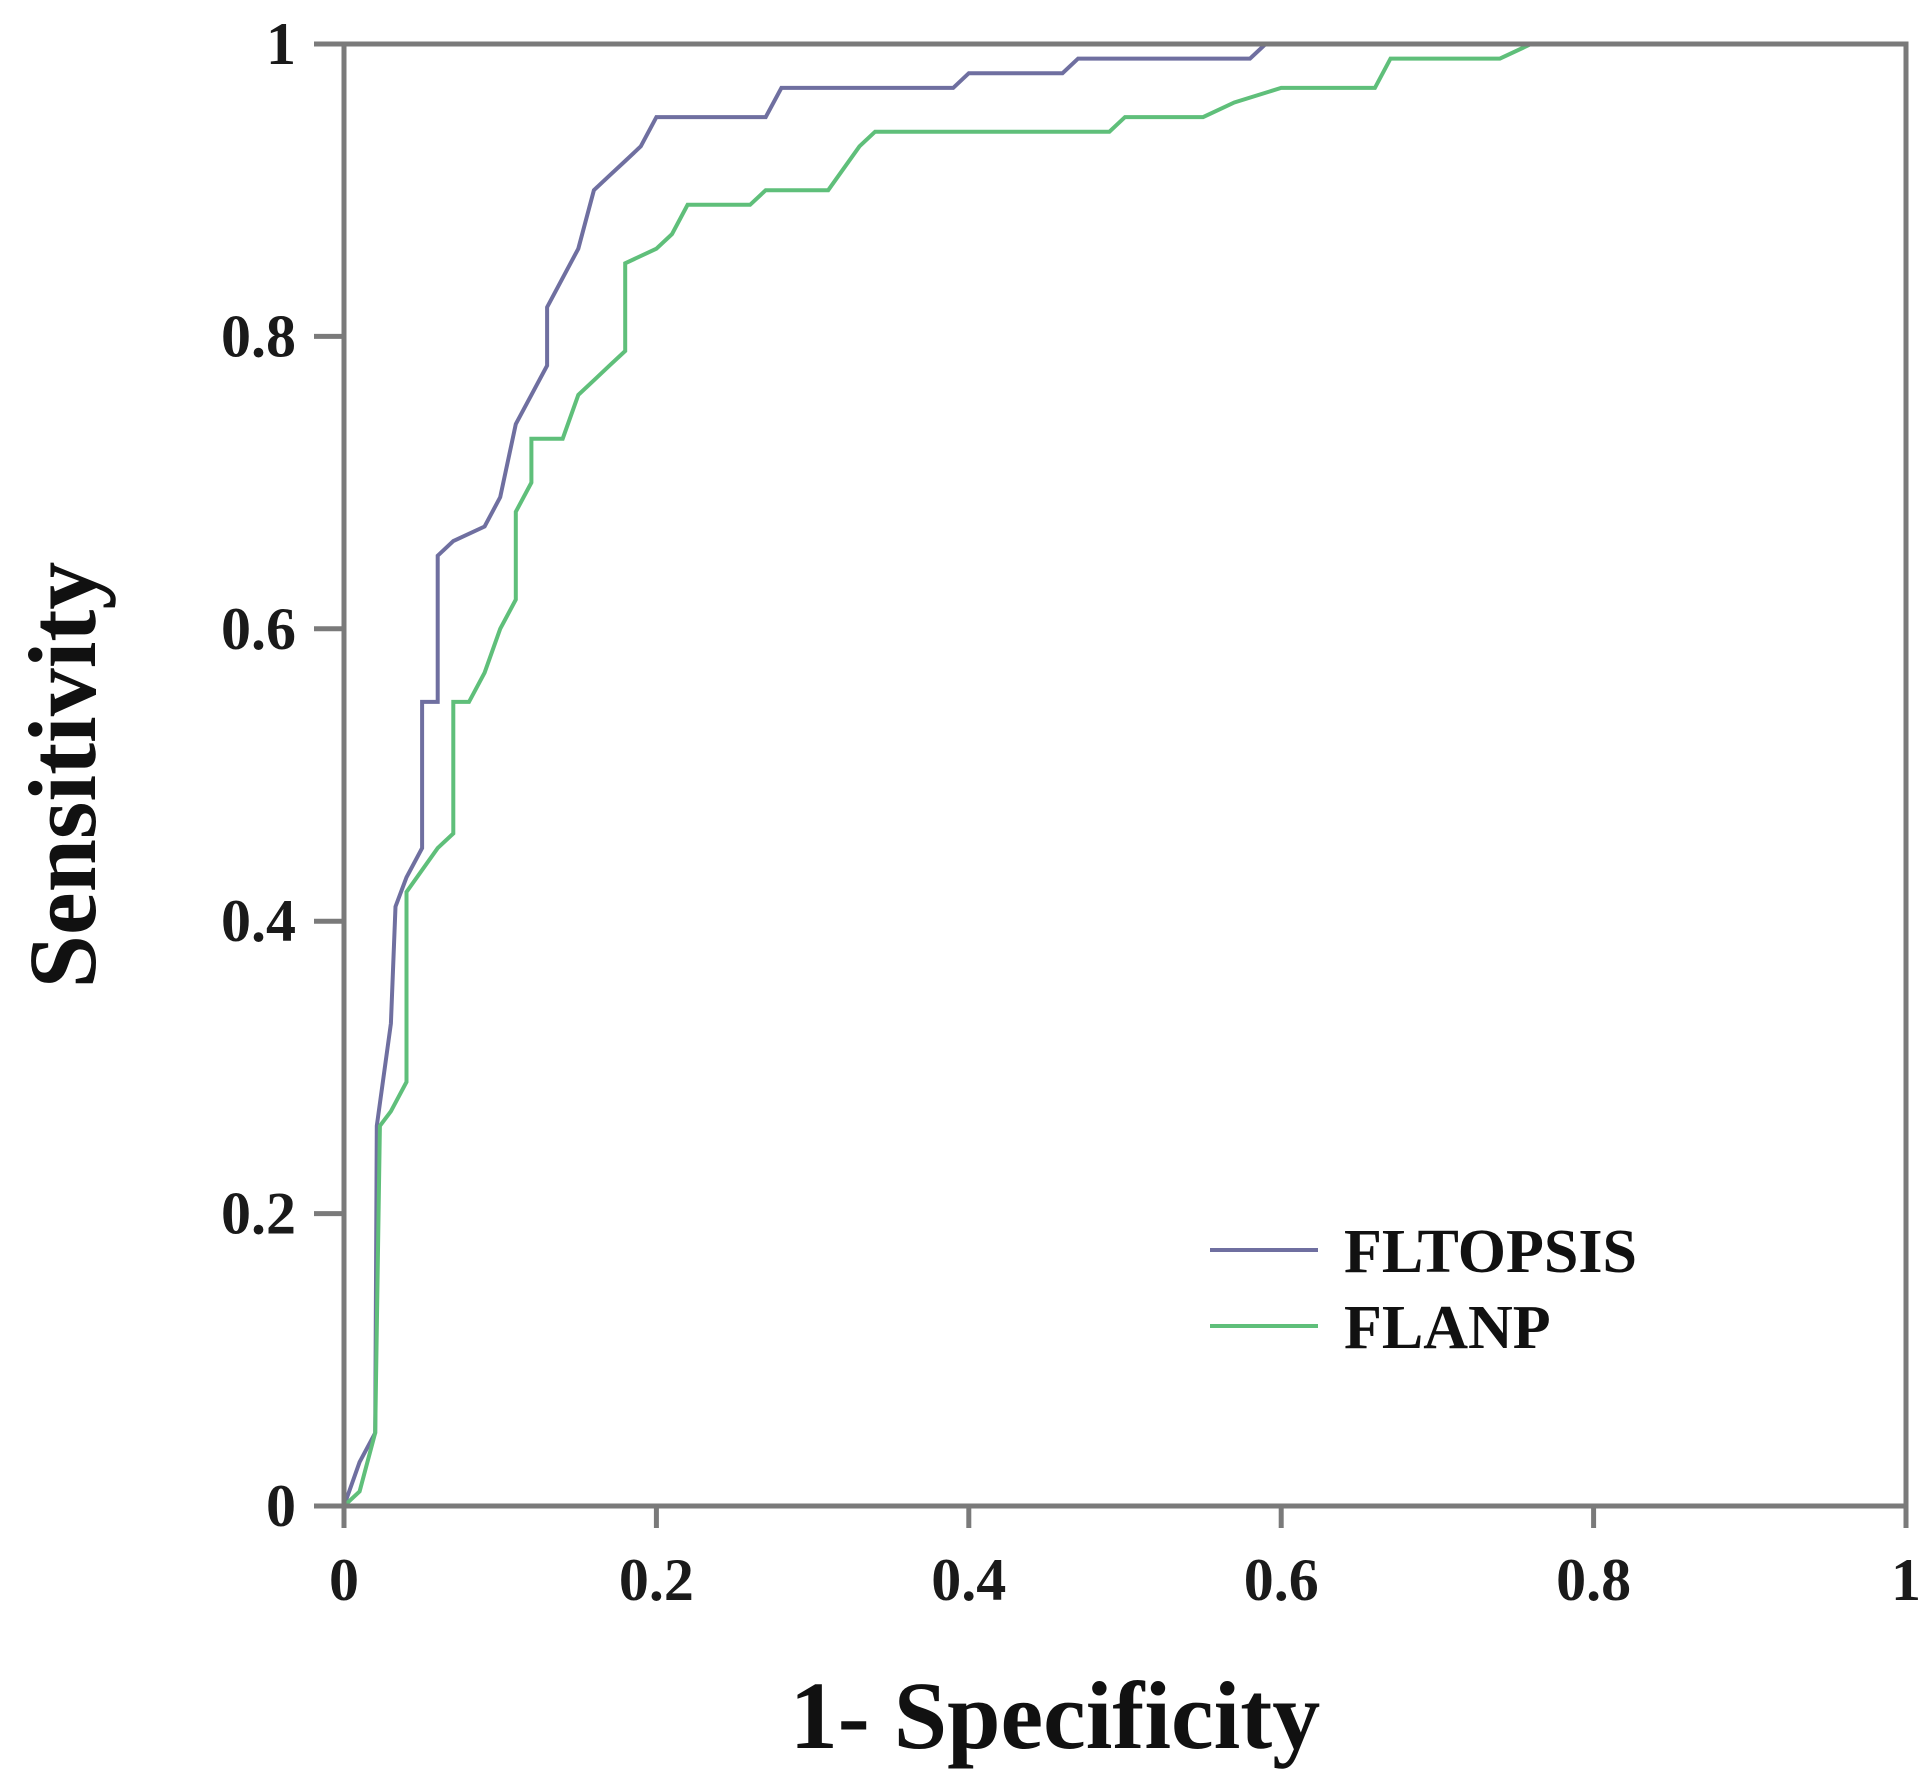 Image resolution: width=1932 pixels, height=1783 pixels. What do you see at coordinates (258, 1214) in the screenshot?
I see `y-tick-label: 0.2` at bounding box center [258, 1214].